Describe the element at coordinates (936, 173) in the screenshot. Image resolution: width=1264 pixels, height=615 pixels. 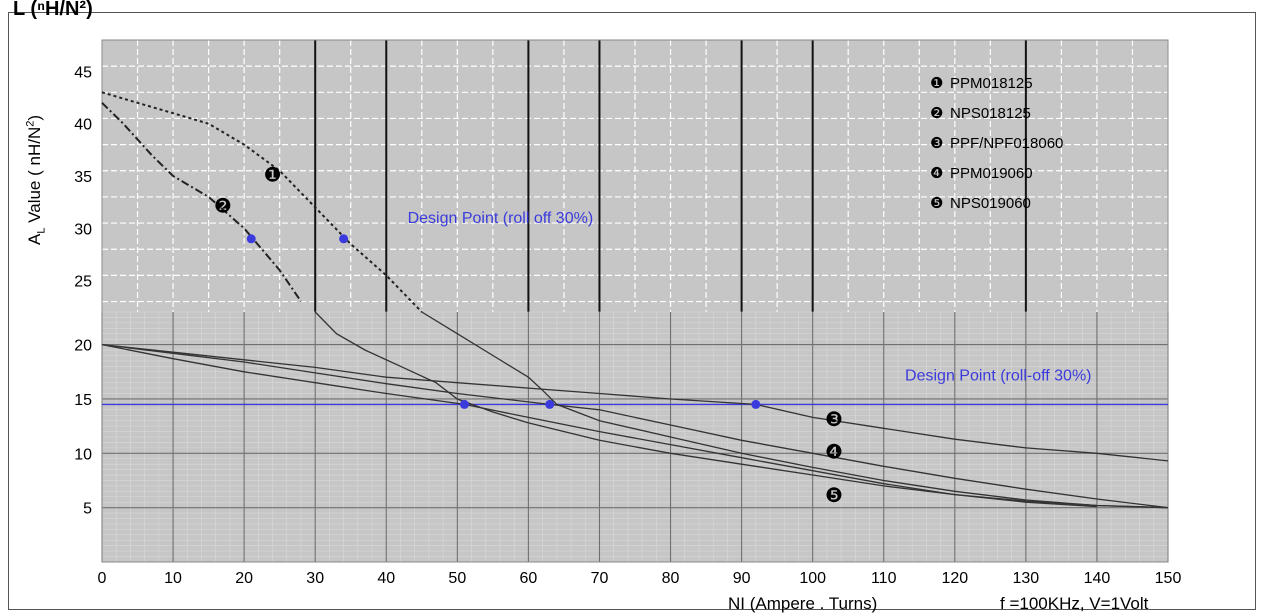
I see `legend-marker-4: ❹` at that location.